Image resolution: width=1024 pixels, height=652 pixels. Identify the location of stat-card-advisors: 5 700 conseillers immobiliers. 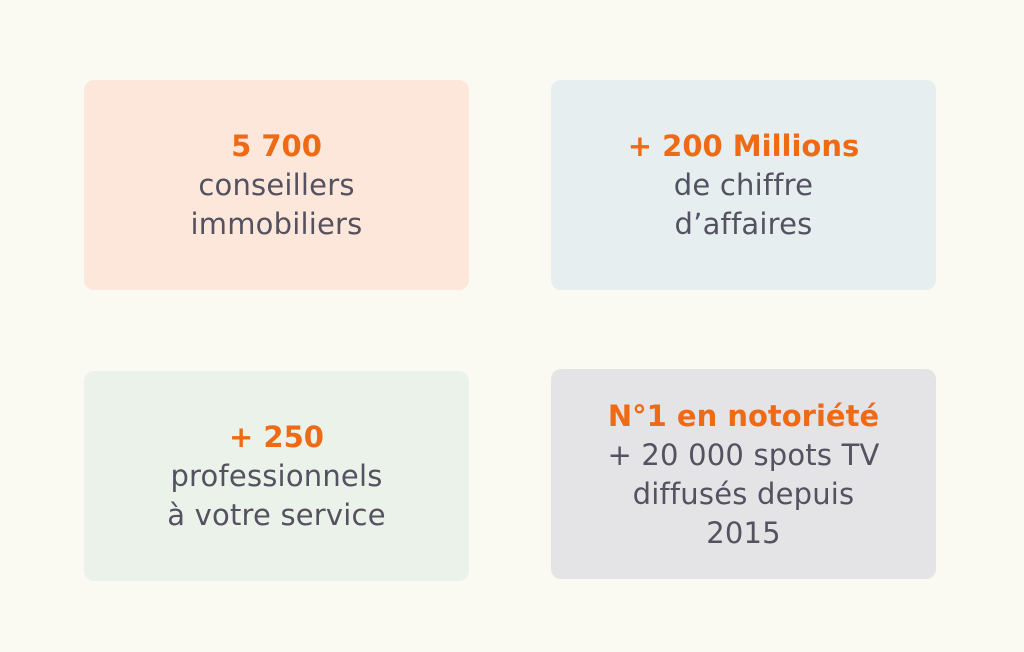
(276, 185).